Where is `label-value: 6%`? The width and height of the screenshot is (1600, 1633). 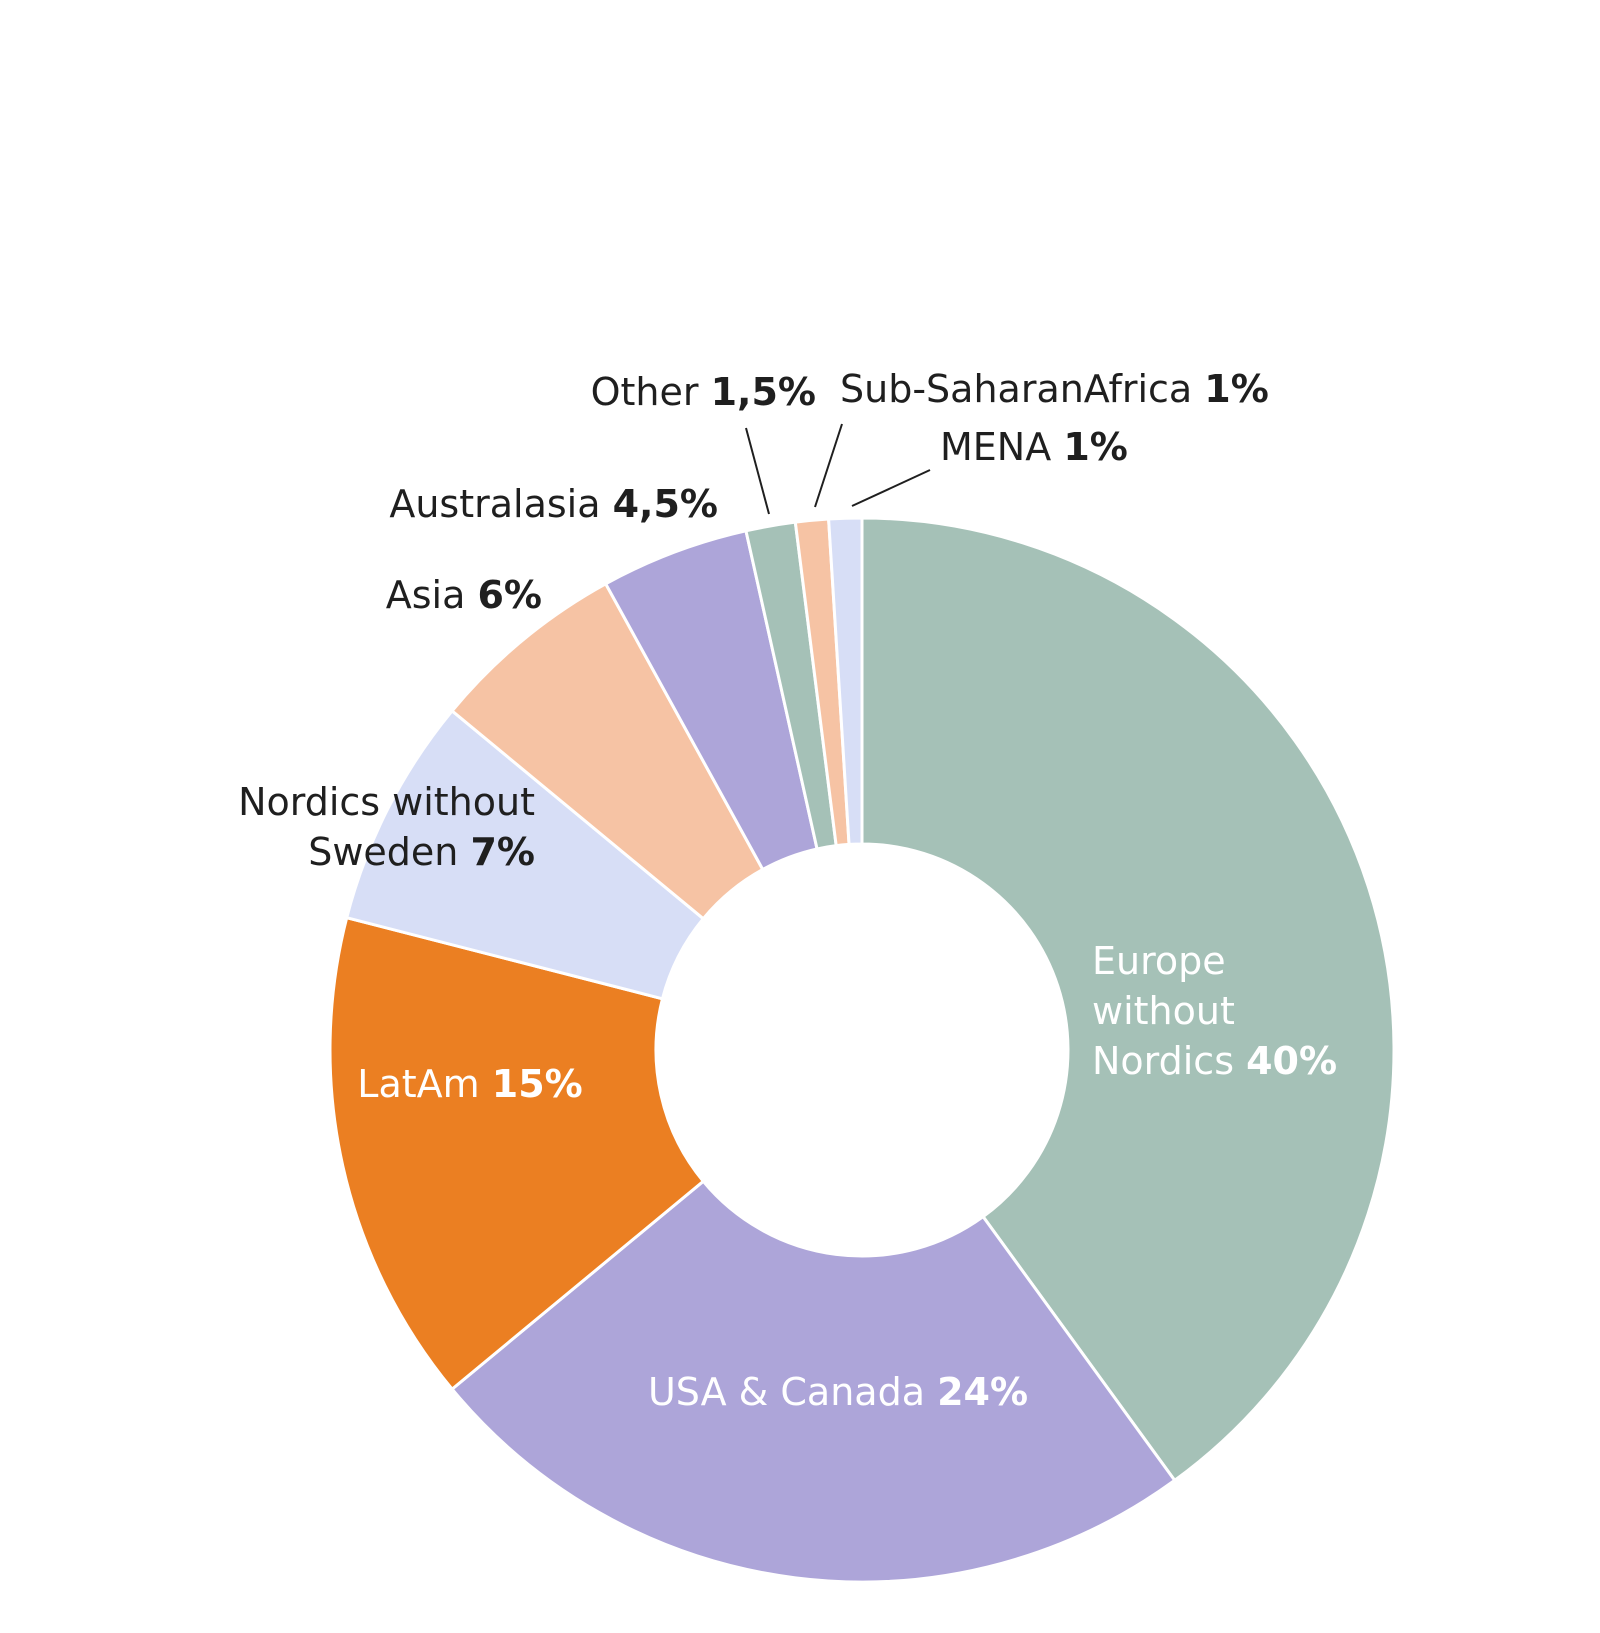
label-value: 6% is located at coordinates (509, 595).